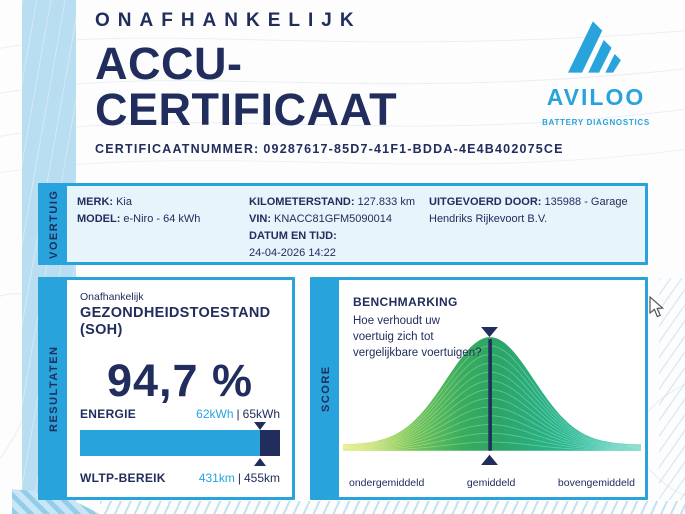 The width and height of the screenshot is (685, 514). I want to click on energy-bar-marker-bottom-icon, so click(260, 462).